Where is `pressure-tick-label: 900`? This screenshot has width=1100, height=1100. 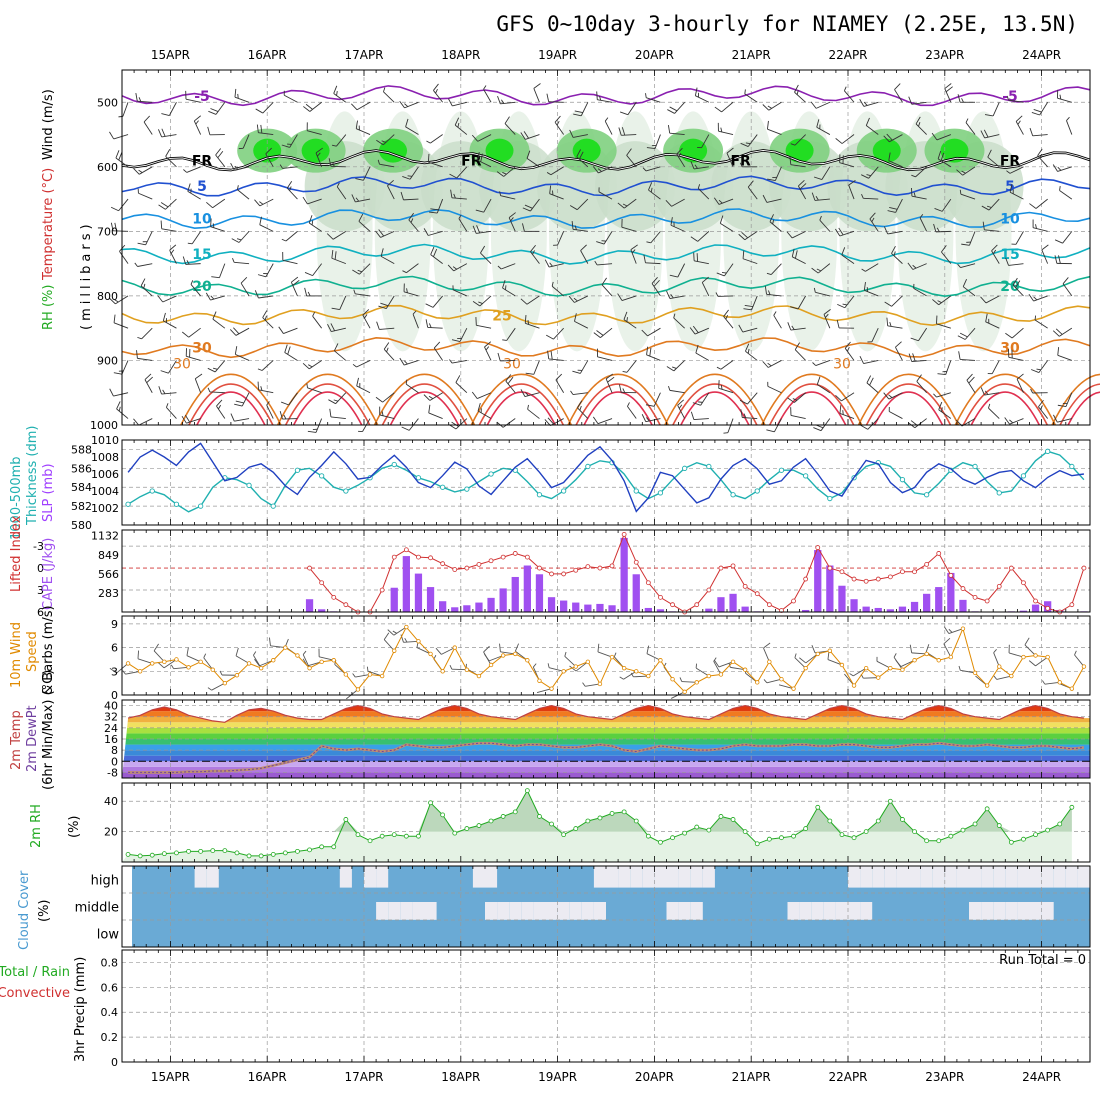 pressure-tick-label: 900 is located at coordinates (107, 360).